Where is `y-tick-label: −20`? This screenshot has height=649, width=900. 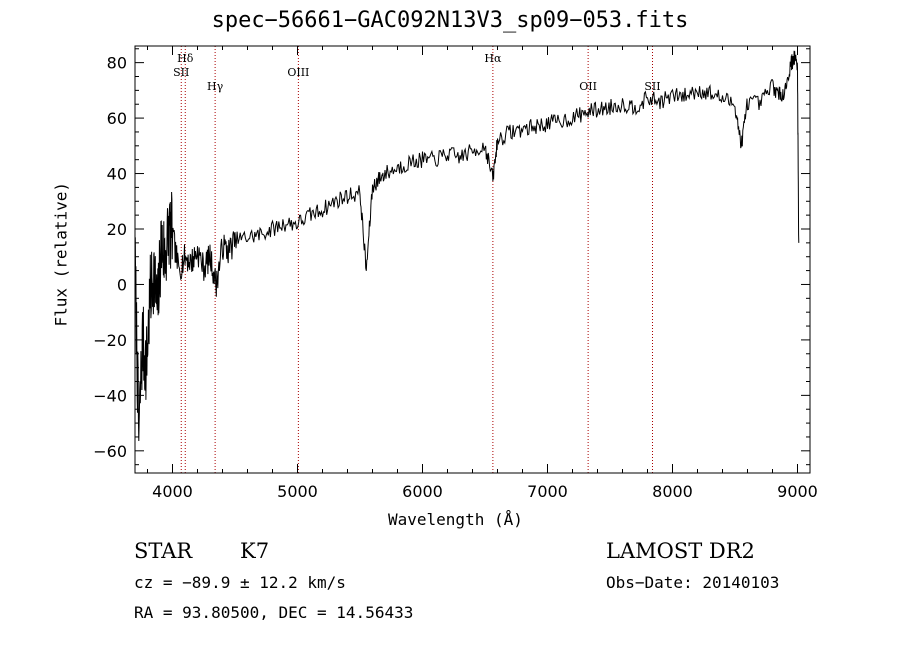 y-tick-label: −20 is located at coordinates (110, 340).